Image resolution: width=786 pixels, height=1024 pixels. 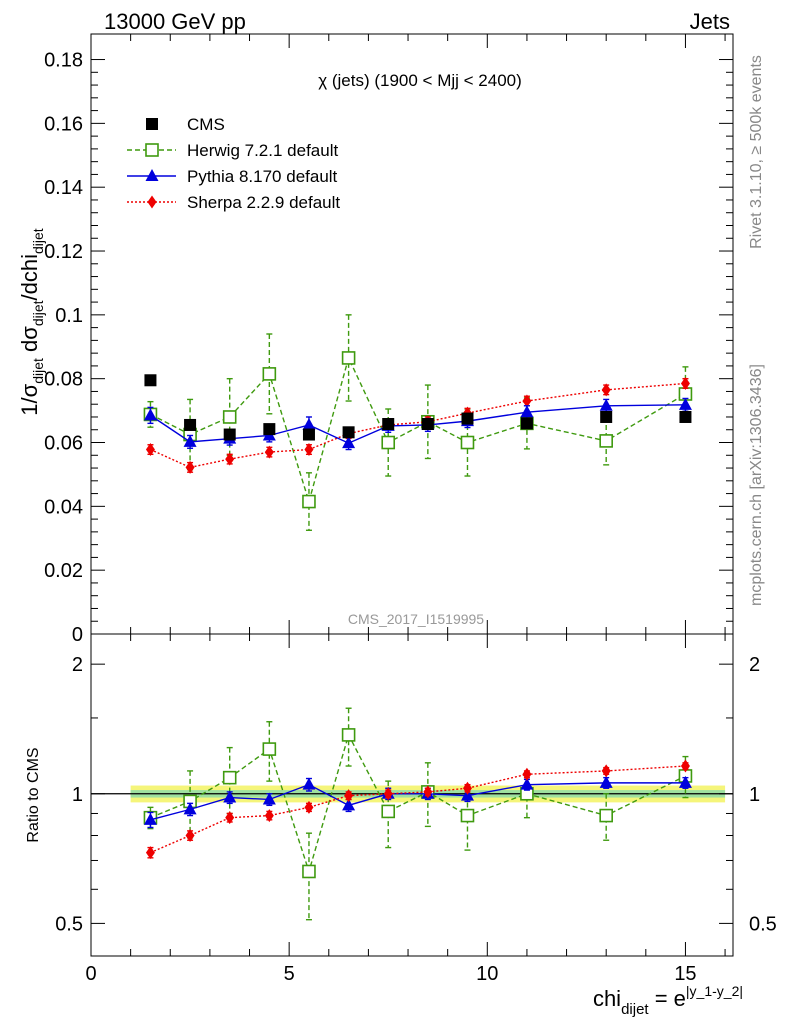 I want to click on main-data, so click(x=418, y=422).